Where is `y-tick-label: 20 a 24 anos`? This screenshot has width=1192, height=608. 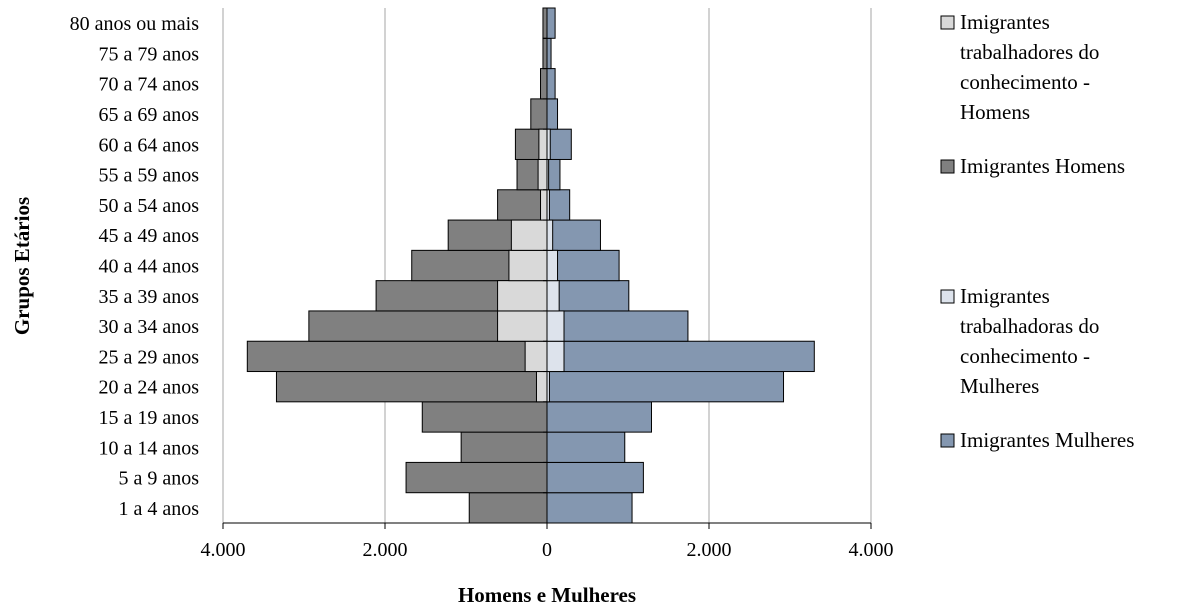
y-tick-label: 20 a 24 anos is located at coordinates (148, 388).